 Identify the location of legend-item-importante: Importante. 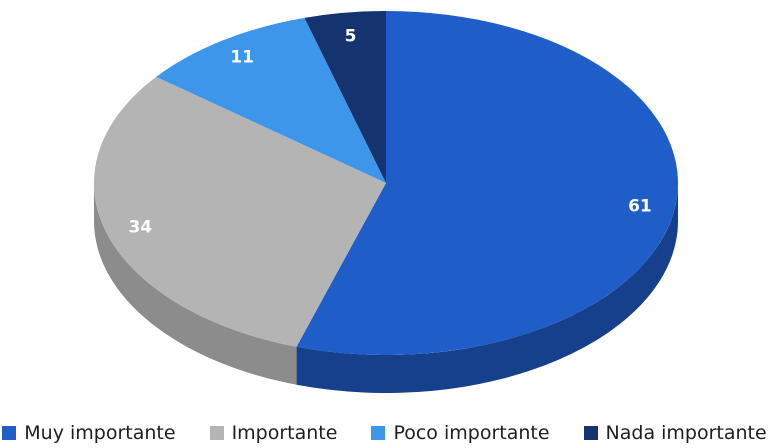
(273, 433).